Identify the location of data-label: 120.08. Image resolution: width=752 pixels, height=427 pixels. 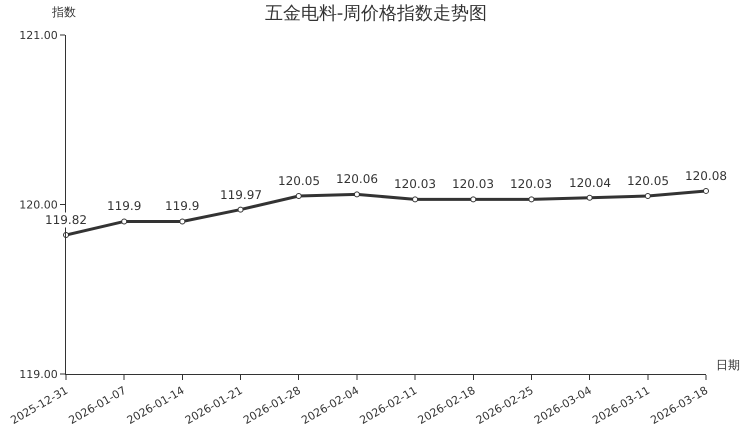
(706, 176).